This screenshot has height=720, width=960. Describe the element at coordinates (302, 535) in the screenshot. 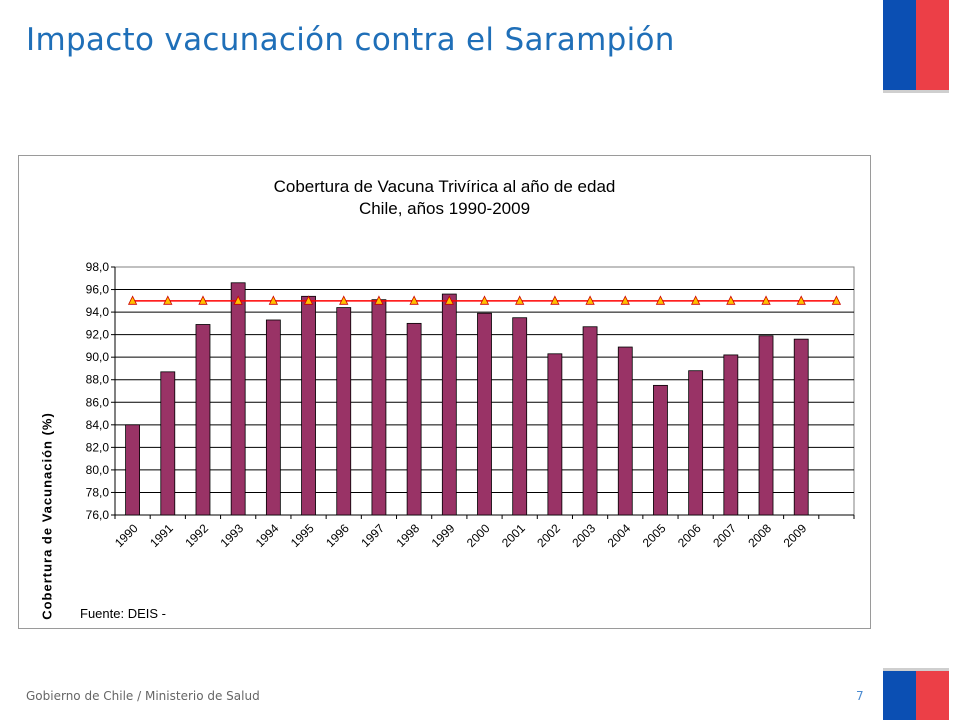

I see `x-tick-label: 1995` at that location.